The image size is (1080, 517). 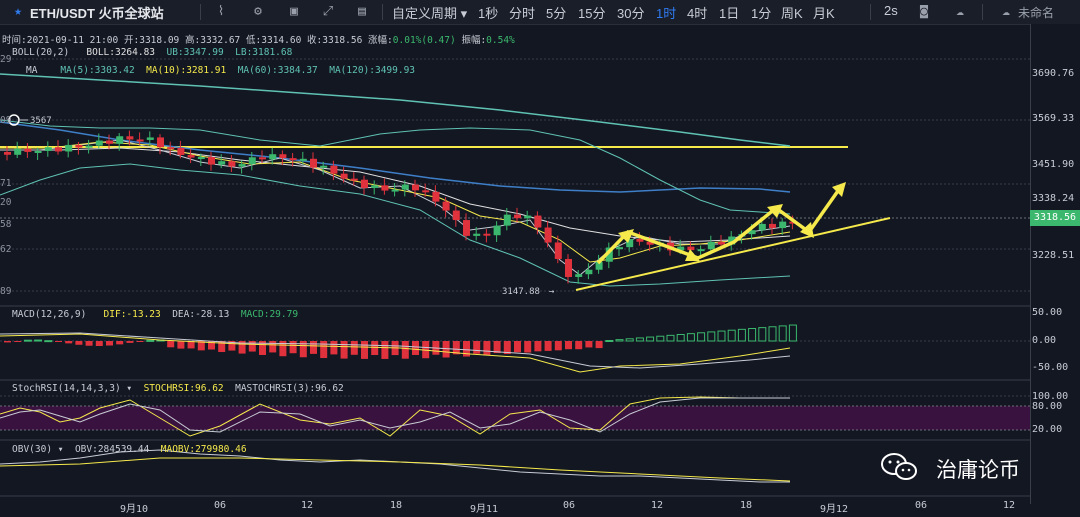 What do you see at coordinates (500, 40) in the screenshot?
I see `amp-value: 0.54%` at bounding box center [500, 40].